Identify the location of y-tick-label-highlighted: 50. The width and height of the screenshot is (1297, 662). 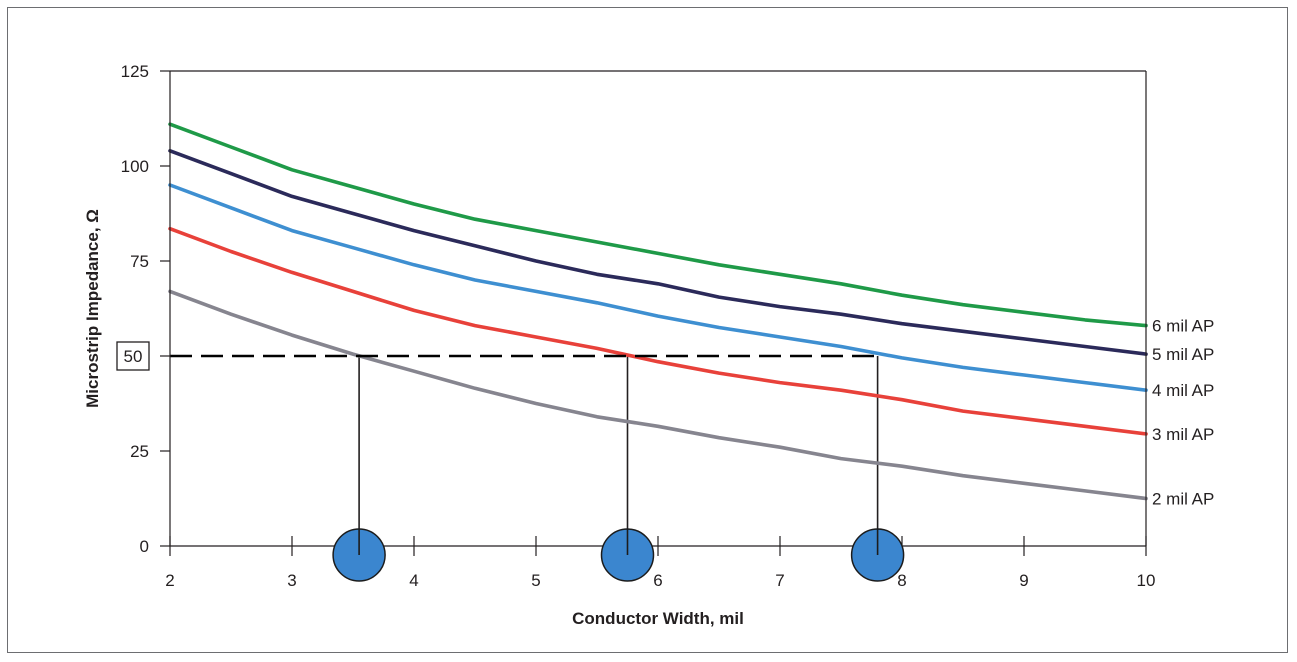
(133, 356).